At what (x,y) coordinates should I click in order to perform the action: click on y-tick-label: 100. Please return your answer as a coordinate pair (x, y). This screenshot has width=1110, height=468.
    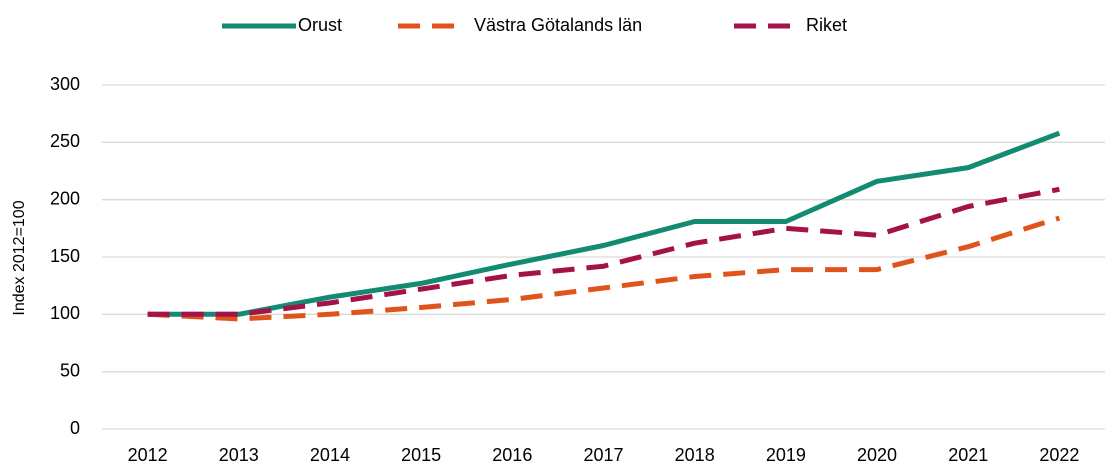
    Looking at the image, I should click on (65, 313).